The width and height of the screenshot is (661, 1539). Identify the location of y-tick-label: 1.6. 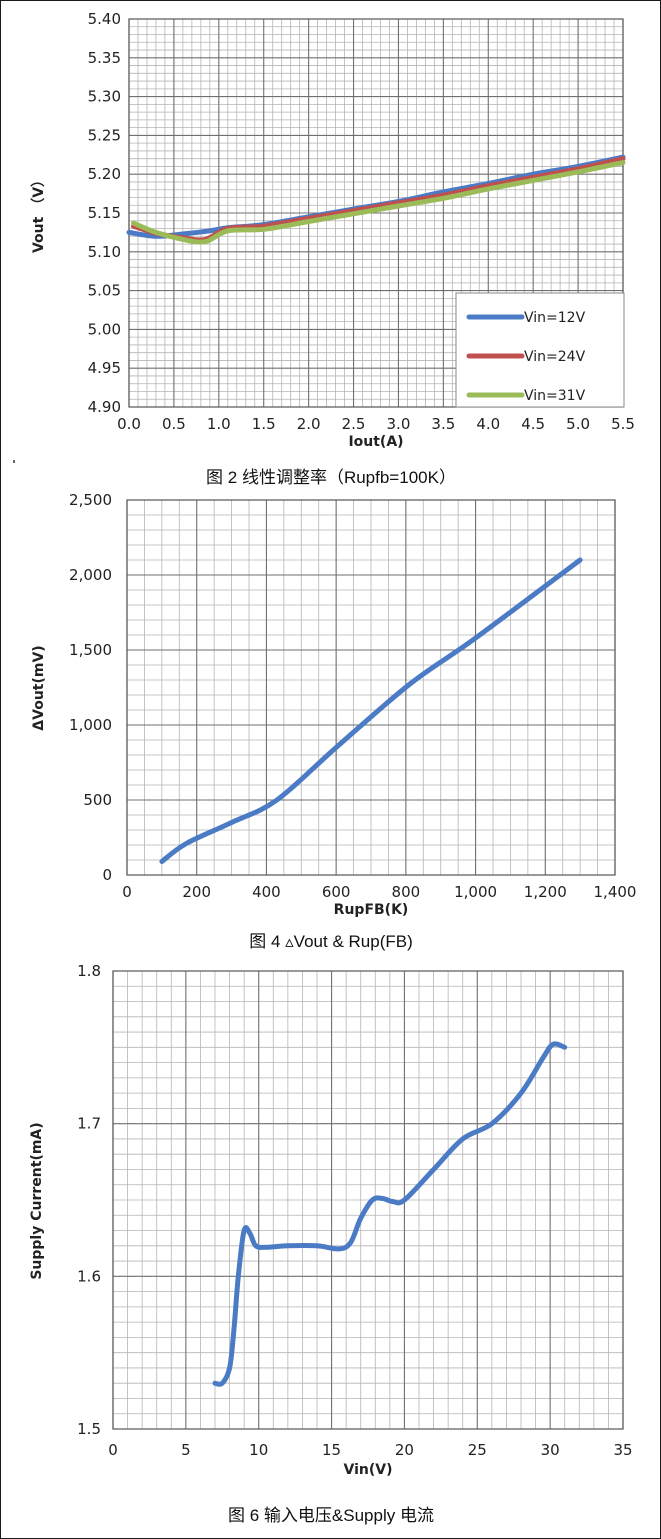
(89, 1276).